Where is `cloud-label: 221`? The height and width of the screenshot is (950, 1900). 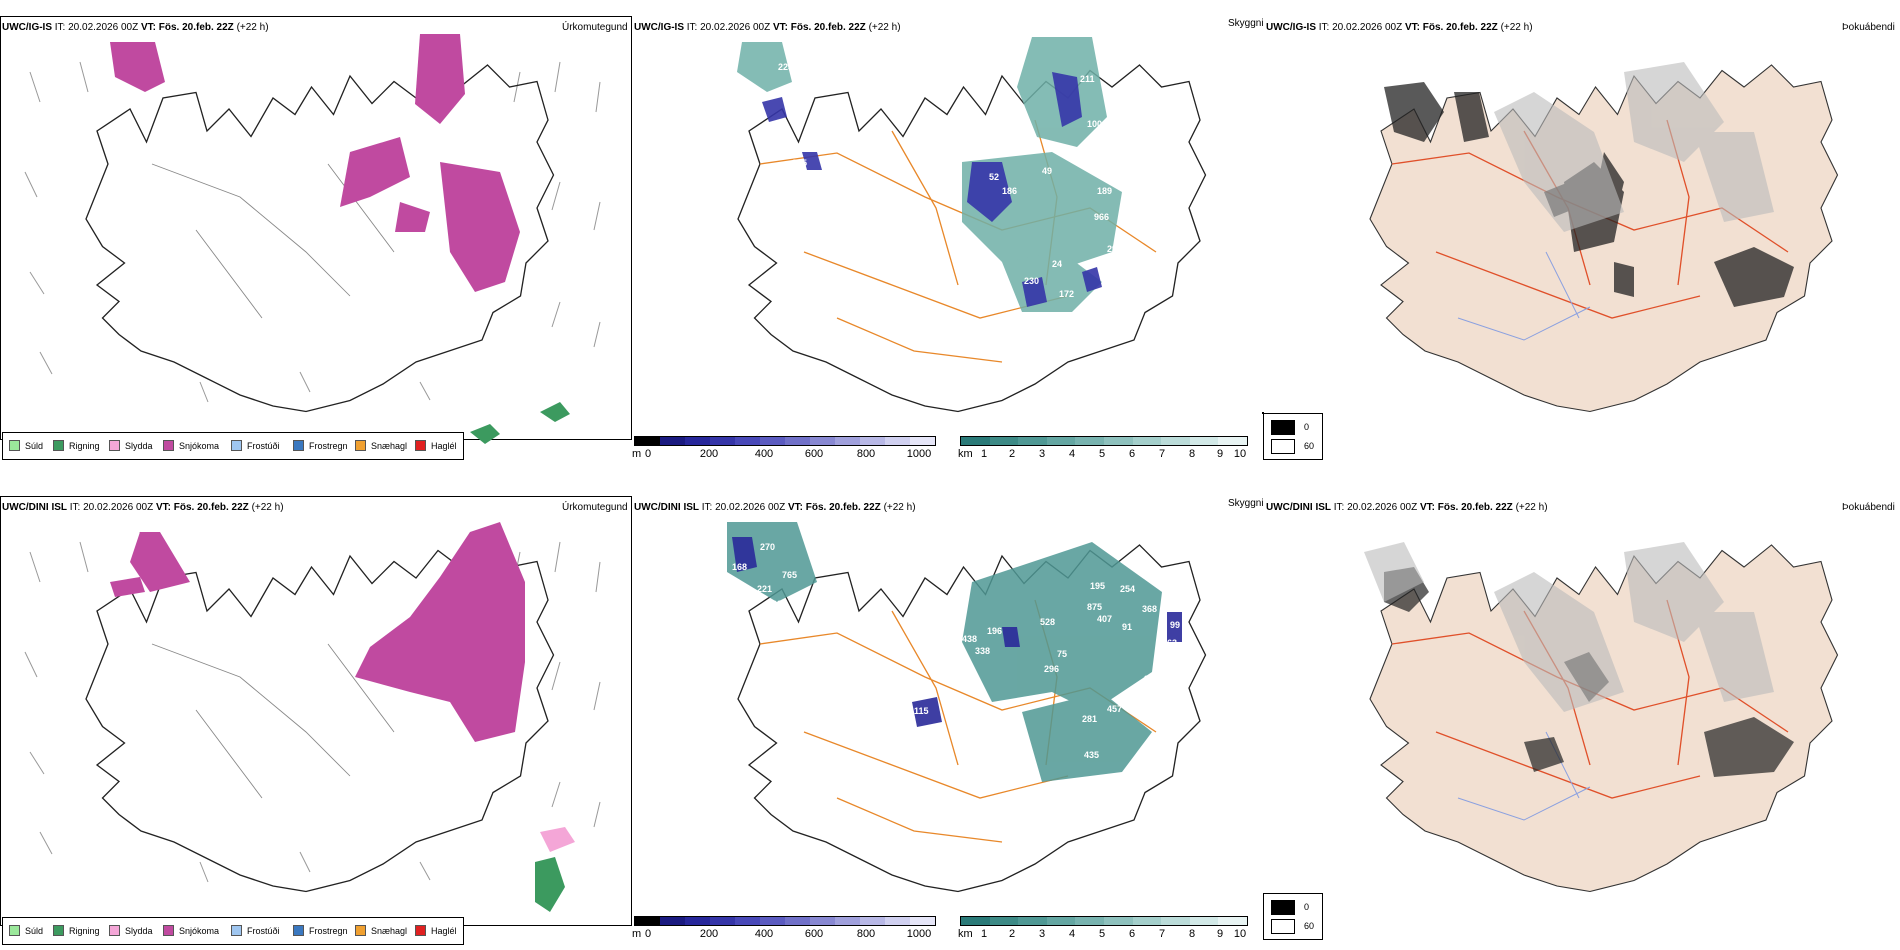 cloud-label: 221 is located at coordinates (764, 589).